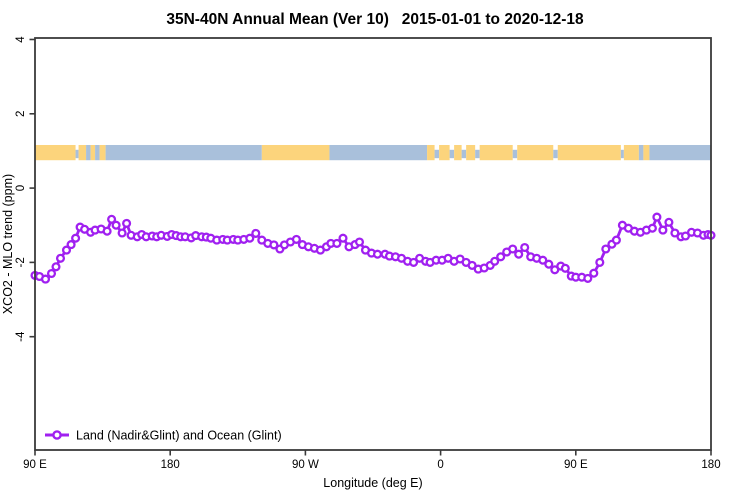  I want to click on data-series, so click(373, 248).